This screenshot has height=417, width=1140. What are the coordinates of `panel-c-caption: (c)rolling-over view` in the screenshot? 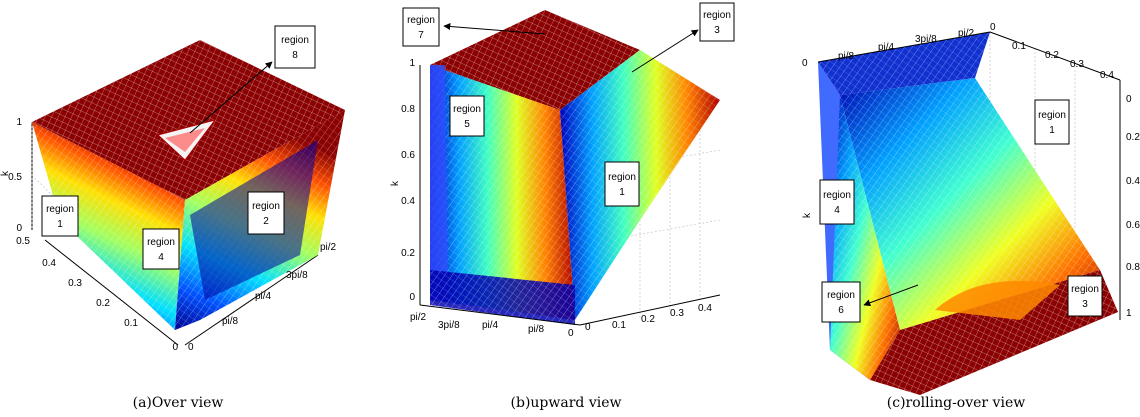 It's located at (956, 403).